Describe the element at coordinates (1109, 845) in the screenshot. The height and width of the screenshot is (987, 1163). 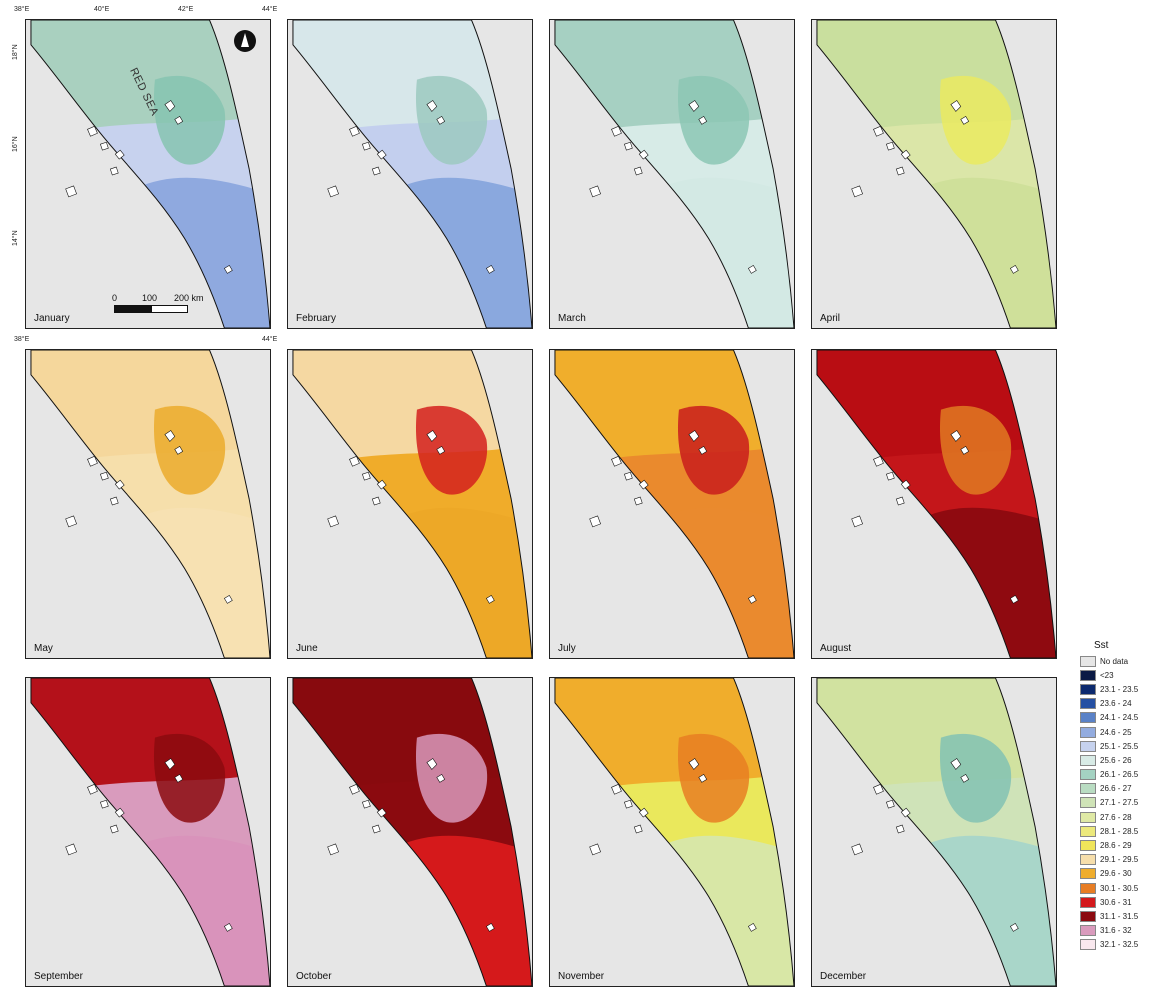
I see `legend-item: 28.6 - 29` at that location.